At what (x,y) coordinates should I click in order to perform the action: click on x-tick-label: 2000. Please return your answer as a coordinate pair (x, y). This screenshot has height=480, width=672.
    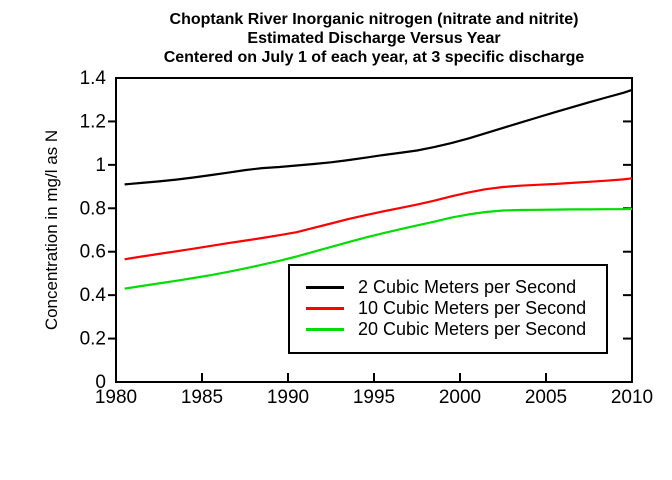
    Looking at the image, I should click on (460, 397).